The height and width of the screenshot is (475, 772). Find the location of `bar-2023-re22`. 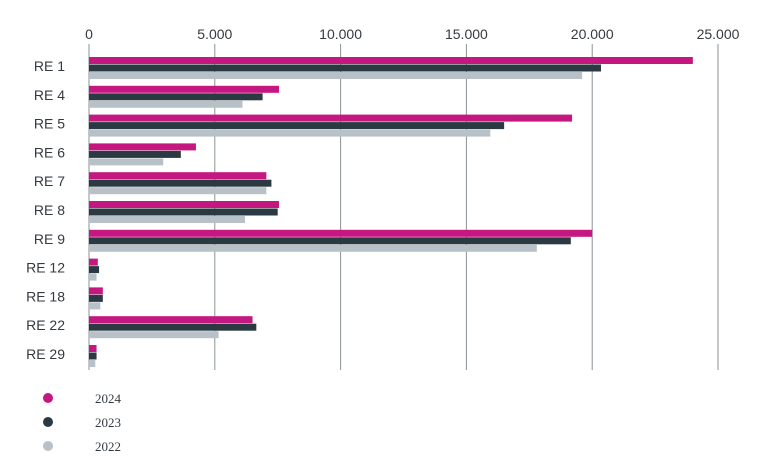

bar-2023-re22 is located at coordinates (173, 327).